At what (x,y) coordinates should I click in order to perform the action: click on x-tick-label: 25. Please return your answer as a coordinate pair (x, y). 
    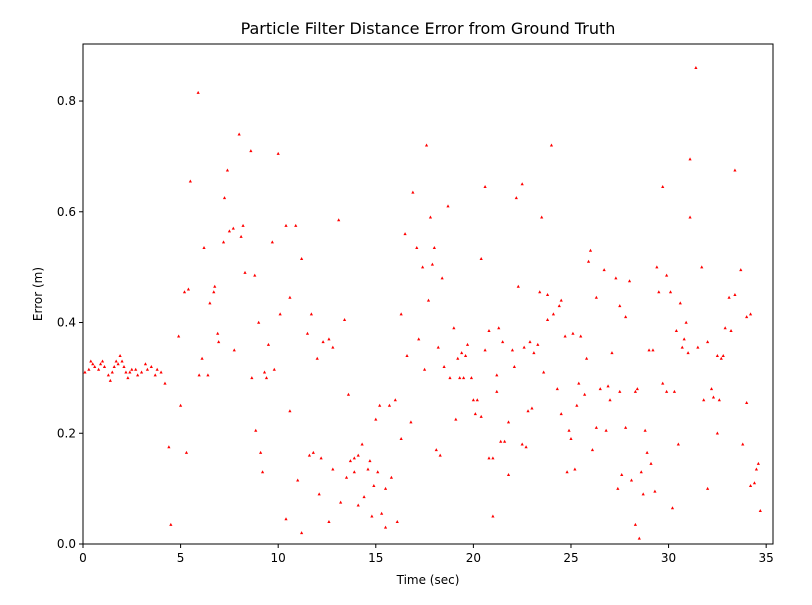
    Looking at the image, I should click on (570, 558).